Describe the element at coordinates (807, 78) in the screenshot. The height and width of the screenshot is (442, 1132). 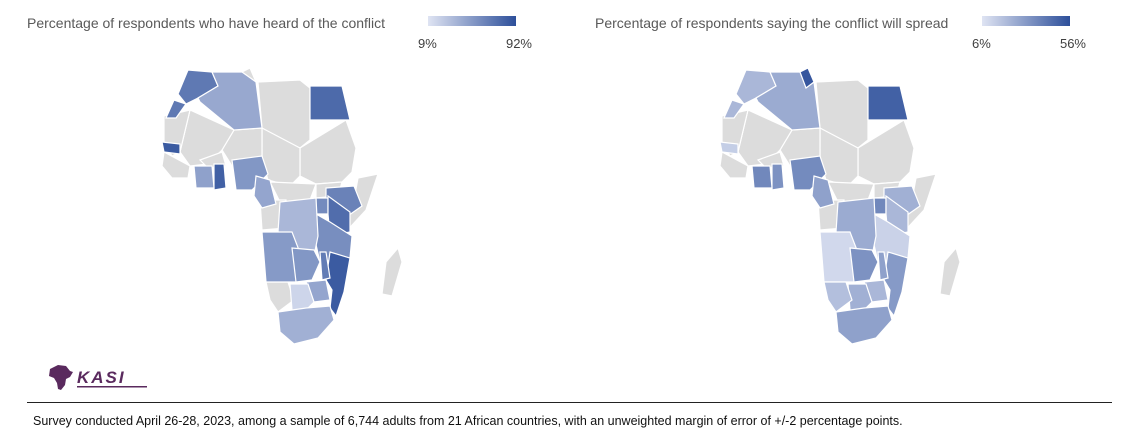
I see `country-tunisia-l` at that location.